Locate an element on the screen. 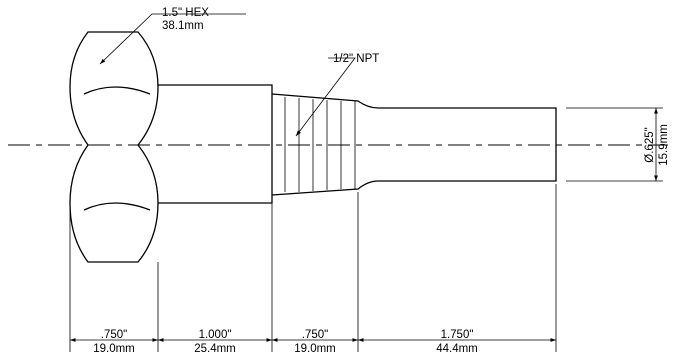 The height and width of the screenshot is (362, 675). thread-length-mm: 19.0mm is located at coordinates (315, 349).